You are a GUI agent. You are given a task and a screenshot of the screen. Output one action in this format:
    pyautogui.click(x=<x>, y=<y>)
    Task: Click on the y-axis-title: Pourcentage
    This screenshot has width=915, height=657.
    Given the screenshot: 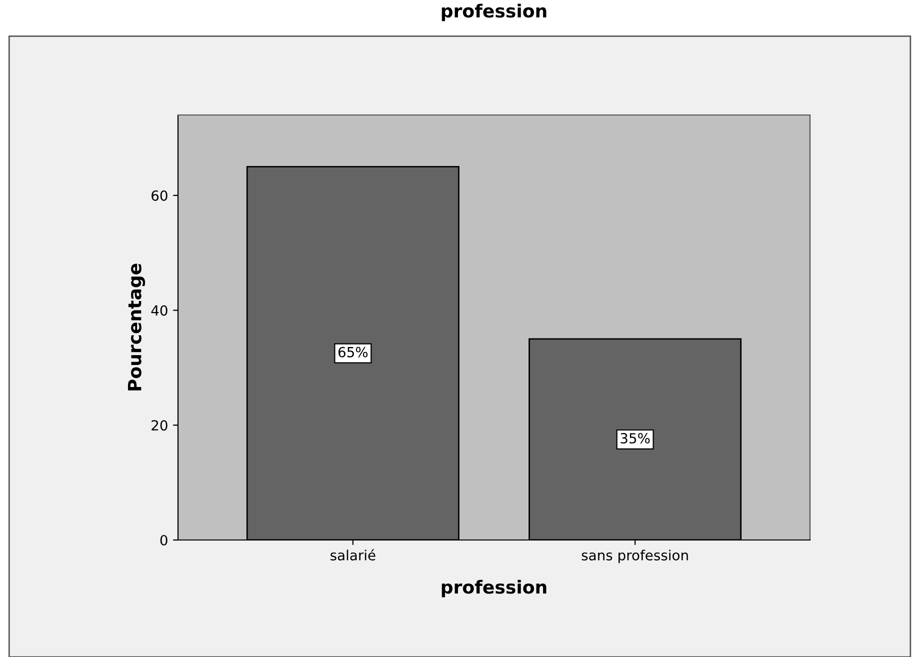 What is the action you would take?
    pyautogui.click(x=137, y=327)
    